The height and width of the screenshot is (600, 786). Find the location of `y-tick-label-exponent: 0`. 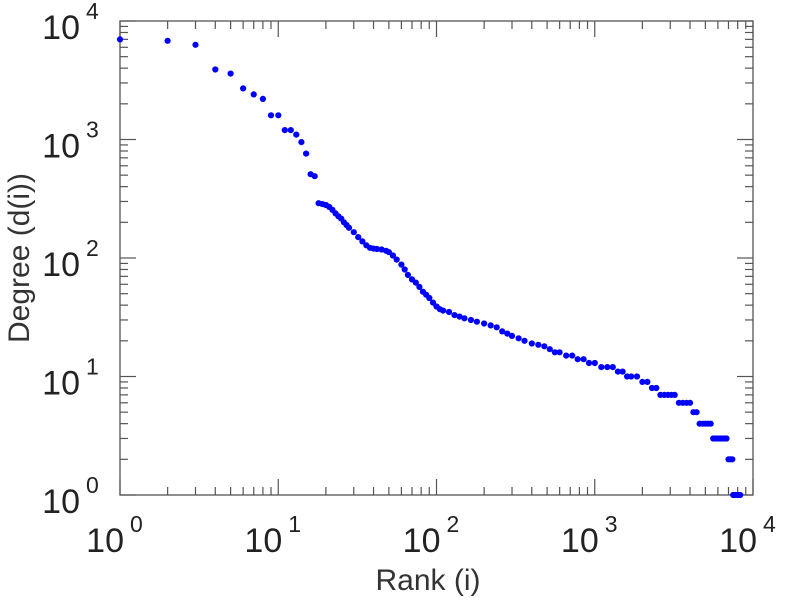

y-tick-label-exponent: 0 is located at coordinates (92, 485).